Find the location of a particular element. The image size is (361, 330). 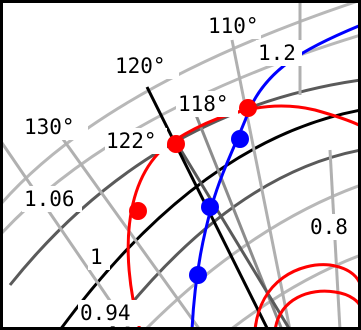

radius-label-1.2: 1.2 is located at coordinates (277, 53).